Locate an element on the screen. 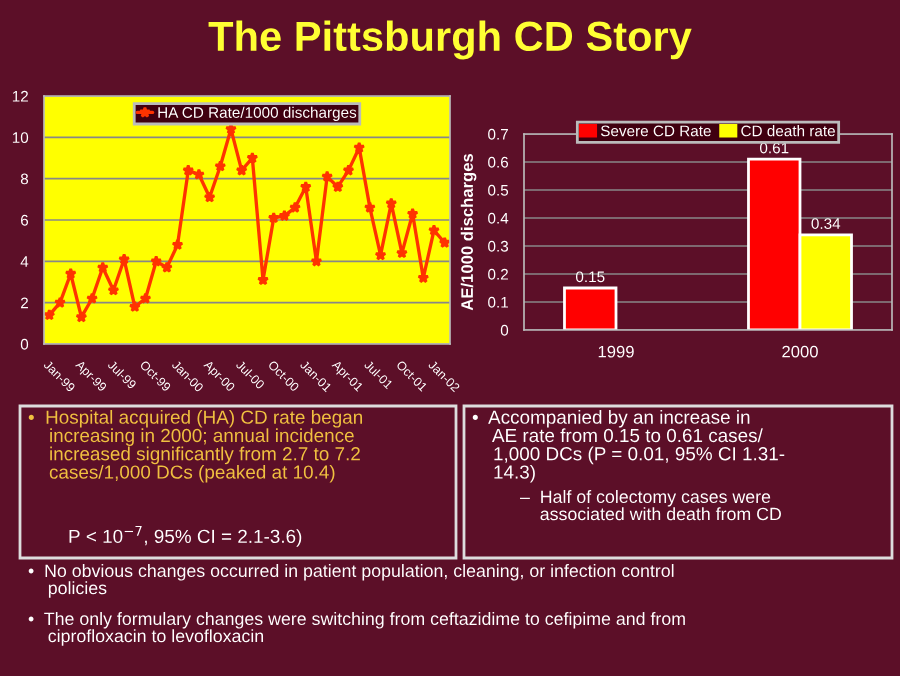 This screenshot has width=900, height=676. chart-title: The Pittsburgh CD Story is located at coordinates (450, 40).